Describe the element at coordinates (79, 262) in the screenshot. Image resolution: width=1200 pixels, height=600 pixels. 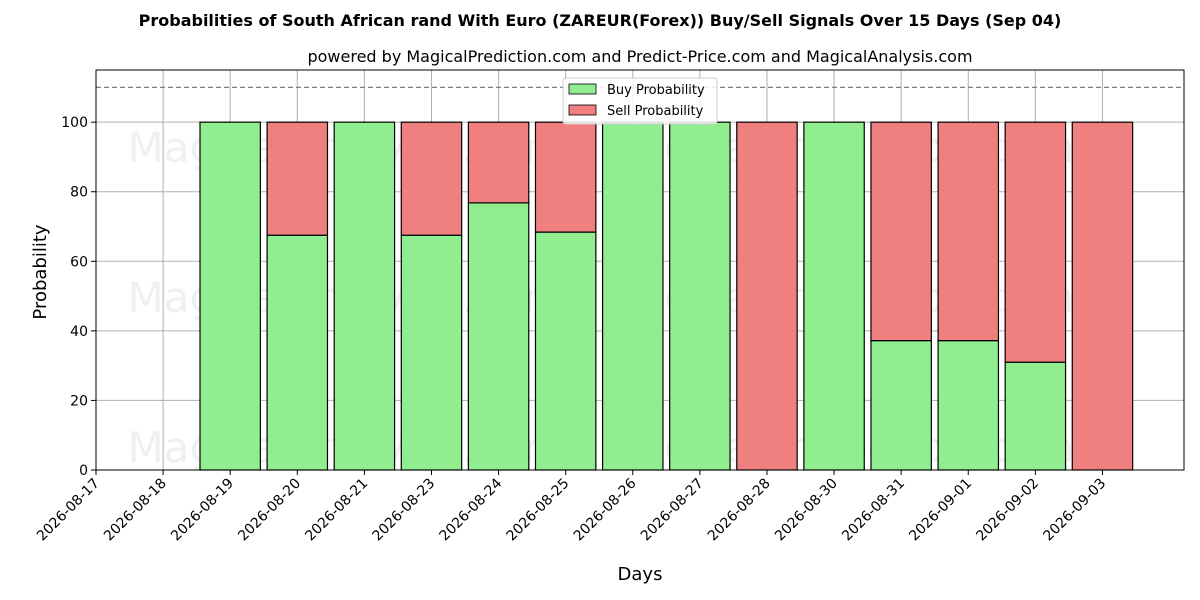
I see `y-tick-label: 60` at that location.